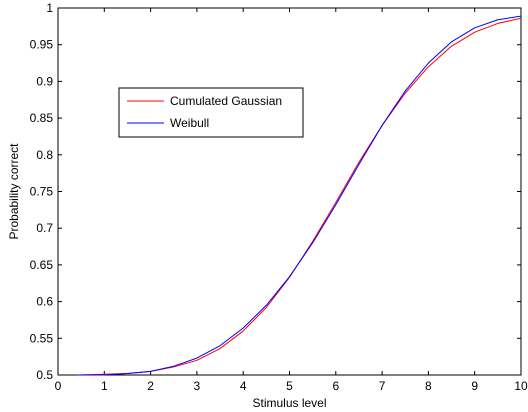 The height and width of the screenshot is (412, 528). I want to click on y-axis-label: Probability correct, so click(14, 191).